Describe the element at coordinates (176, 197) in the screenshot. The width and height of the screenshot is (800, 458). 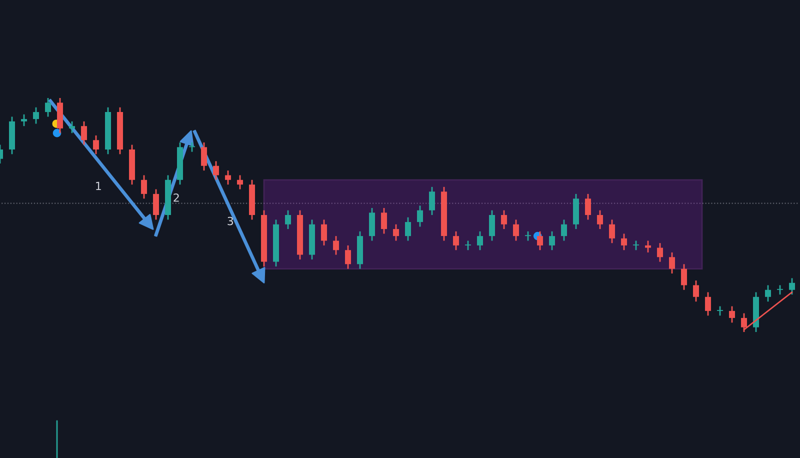
I see `annotation: 2` at that location.